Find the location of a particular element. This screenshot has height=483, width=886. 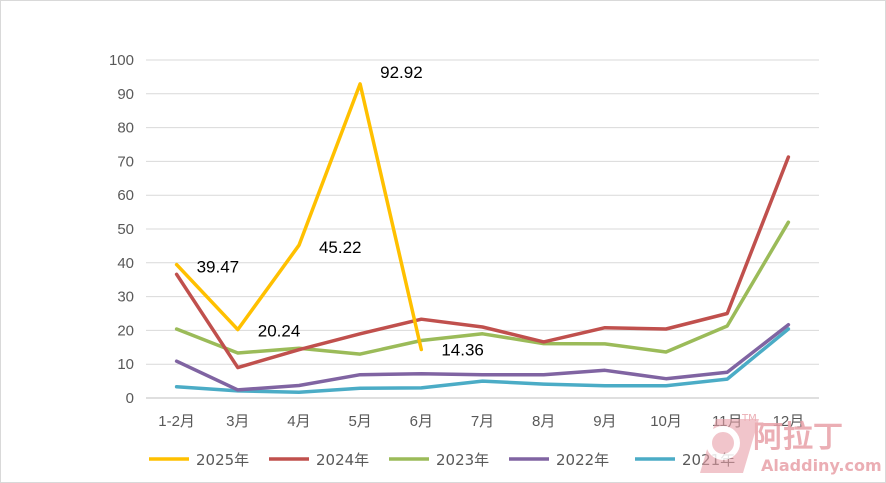

legend-item: 2023年 is located at coordinates (439, 460).